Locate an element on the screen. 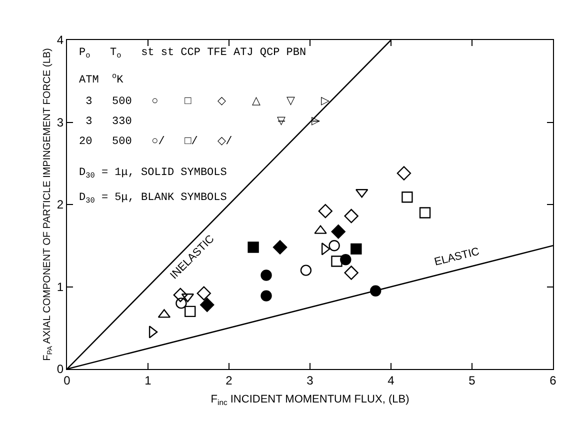 Image resolution: width=567 pixels, height=423 pixels. x-tick-label: 6 is located at coordinates (553, 381).